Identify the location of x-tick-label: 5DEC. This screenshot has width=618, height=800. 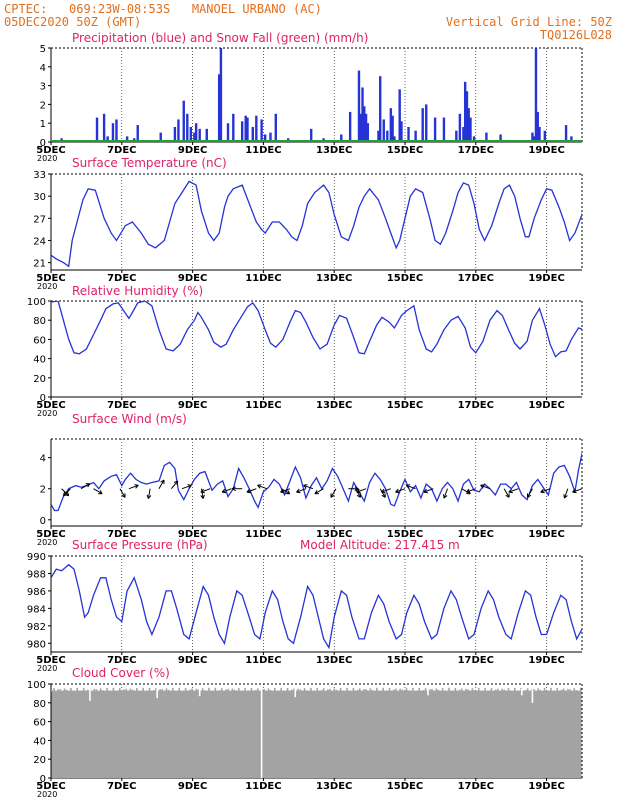
(50, 660).